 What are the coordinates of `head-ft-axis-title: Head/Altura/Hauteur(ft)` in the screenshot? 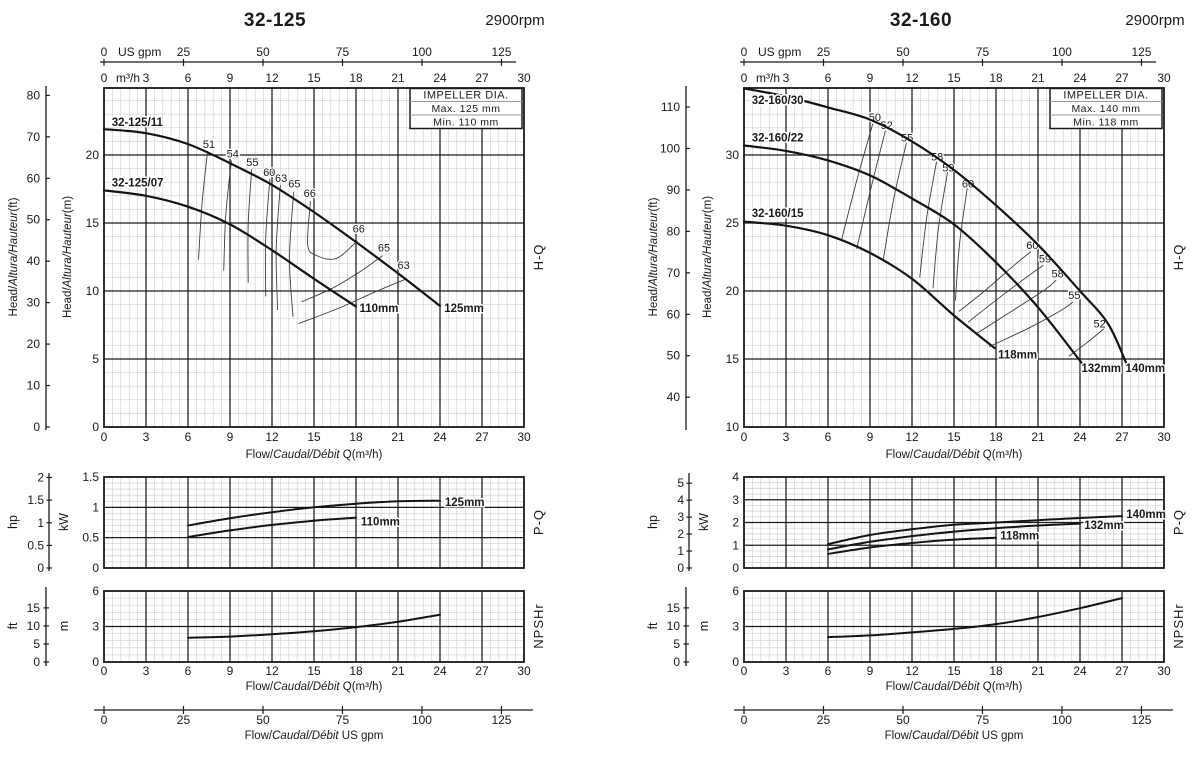 It's located at (654, 256).